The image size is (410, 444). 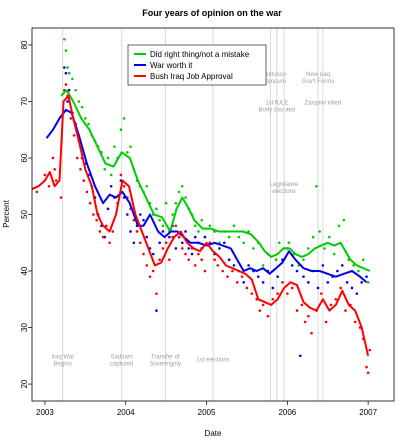 I want to click on event-label-3-0: 1st elections, so click(x=212, y=360).